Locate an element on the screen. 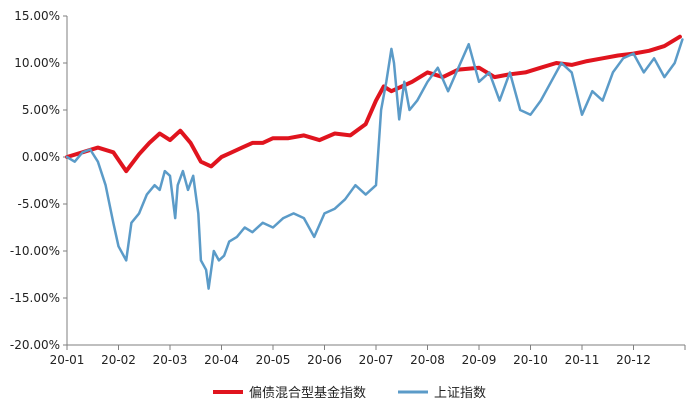 Image resolution: width=700 pixels, height=413 pixels. legend-item-sse-index: 上证指数 is located at coordinates (442, 393).